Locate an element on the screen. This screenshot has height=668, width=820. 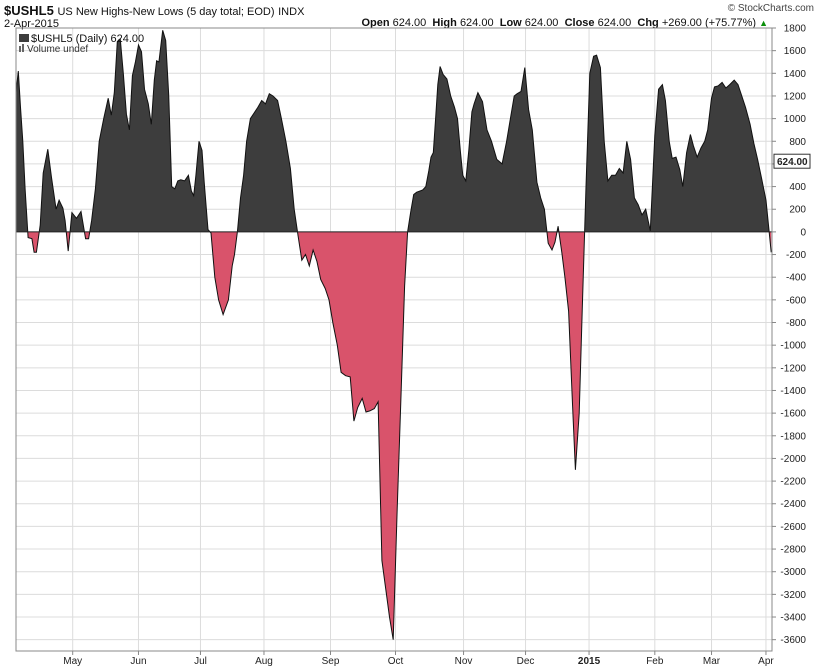
volume-bars-icon-b is located at coordinates (23, 48).